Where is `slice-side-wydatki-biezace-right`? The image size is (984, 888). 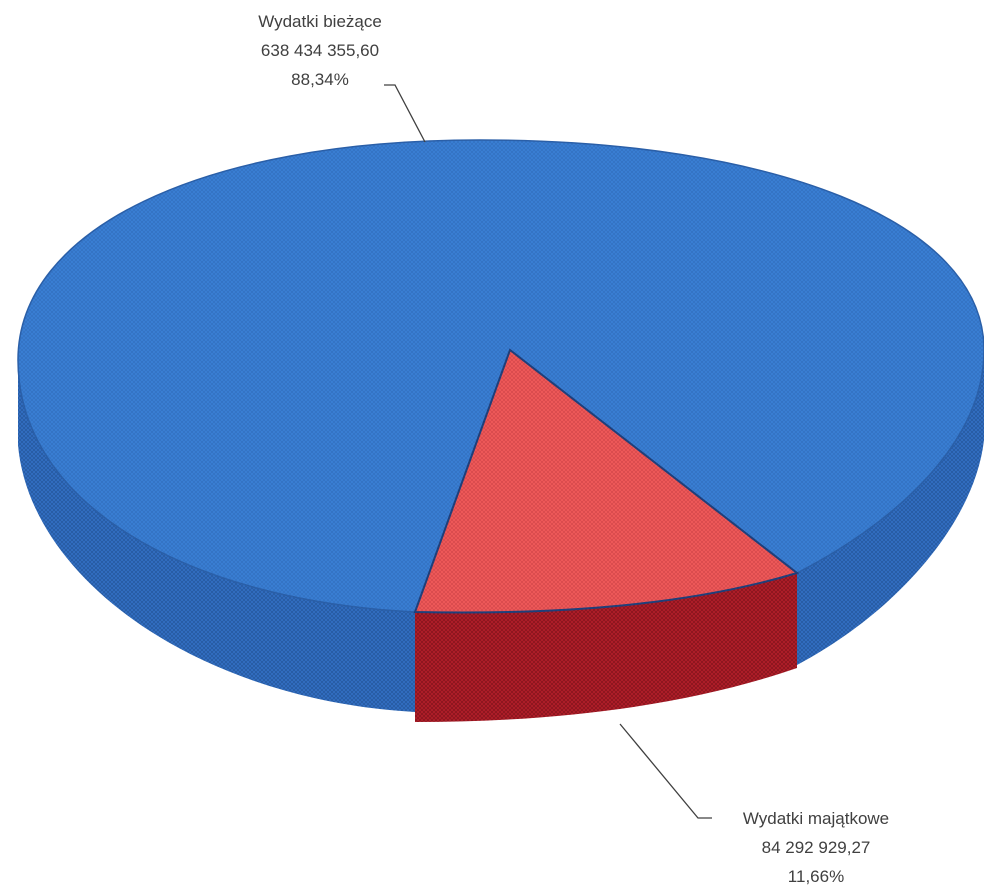
slice-side-wydatki-biezace-right is located at coordinates (890, 507).